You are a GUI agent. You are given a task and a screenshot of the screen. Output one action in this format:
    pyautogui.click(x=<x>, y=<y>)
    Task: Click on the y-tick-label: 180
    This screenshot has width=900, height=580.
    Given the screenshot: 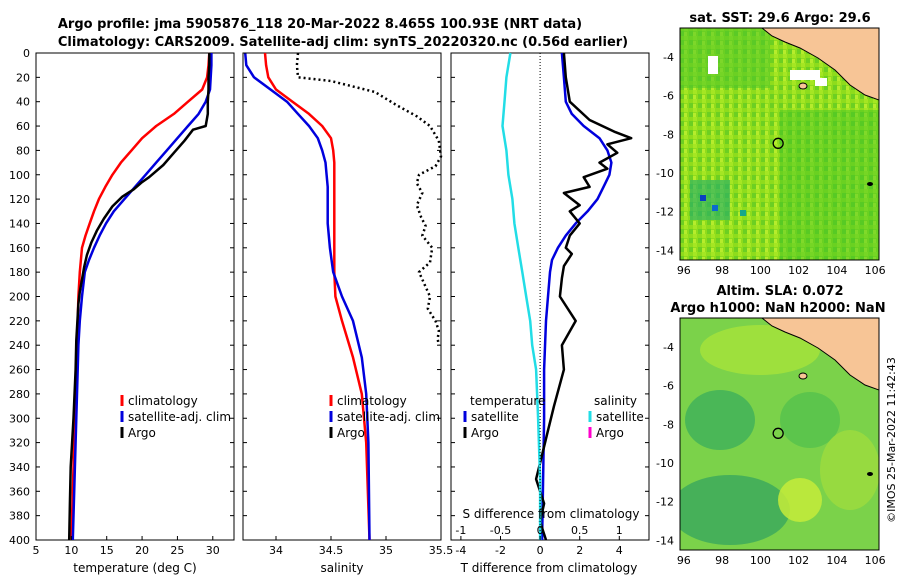 What is the action you would take?
    pyautogui.click(x=19, y=272)
    